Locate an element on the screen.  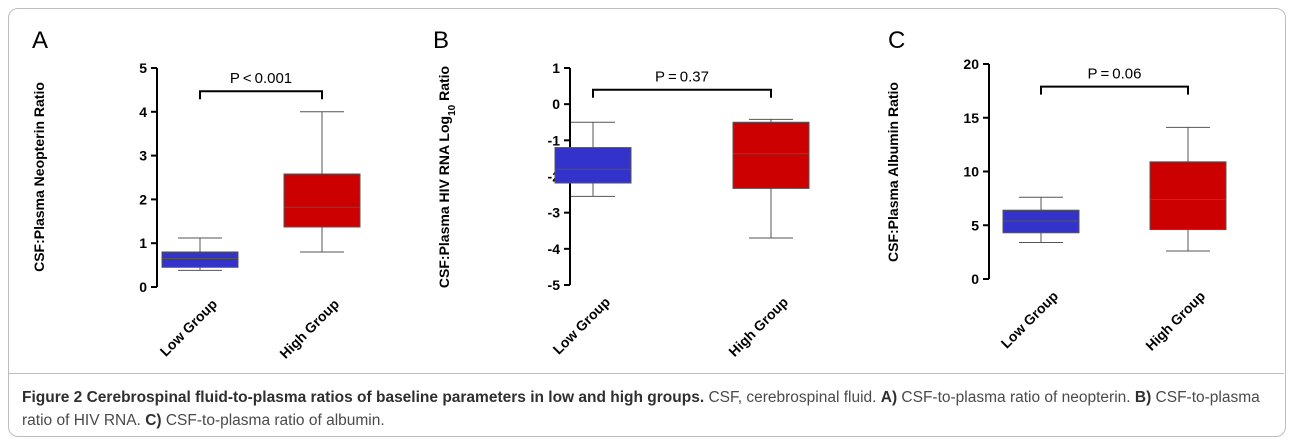
caption-b-label: B) is located at coordinates (1143, 397).